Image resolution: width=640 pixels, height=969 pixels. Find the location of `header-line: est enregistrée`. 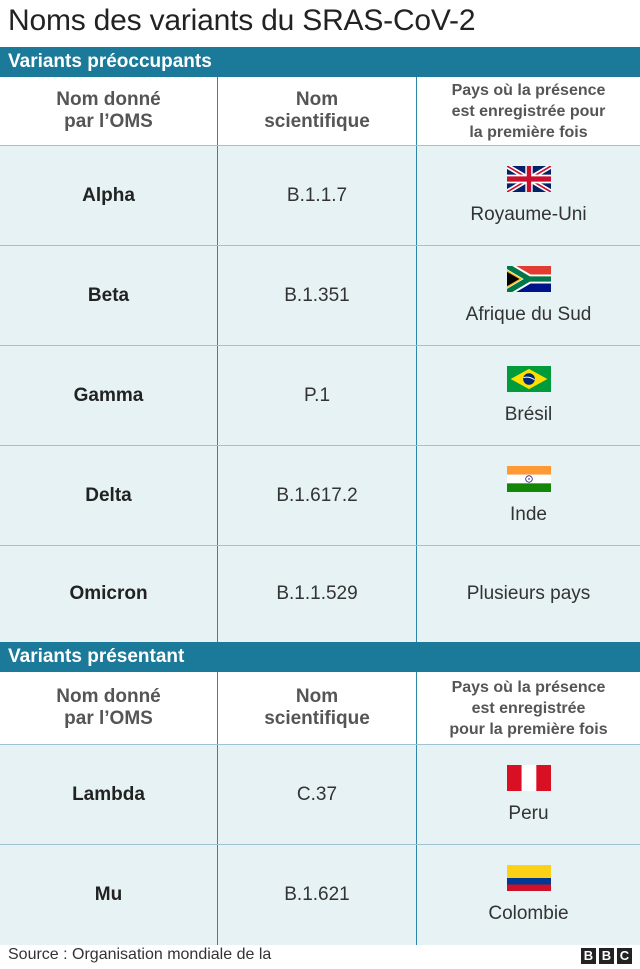

header-line: est enregistrée is located at coordinates (528, 708).